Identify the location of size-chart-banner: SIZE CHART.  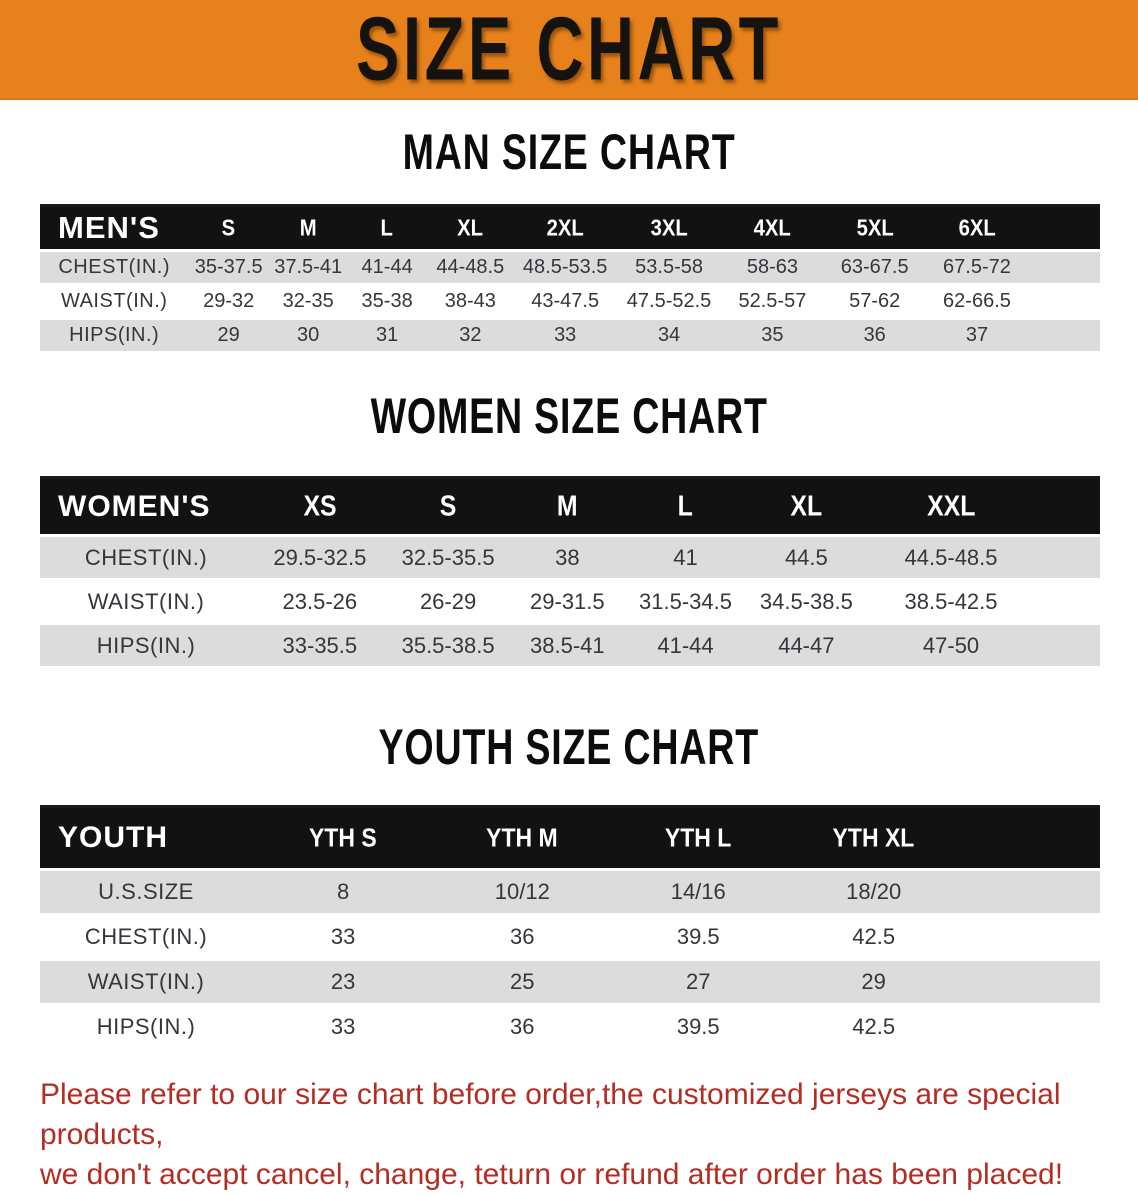
(569, 50).